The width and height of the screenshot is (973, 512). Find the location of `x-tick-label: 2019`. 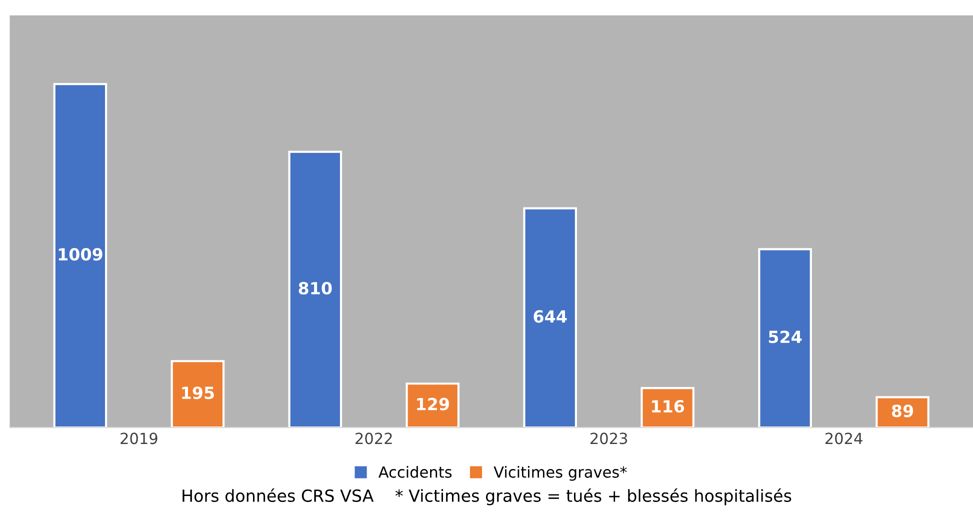

x-tick-label: 2019 is located at coordinates (139, 438).